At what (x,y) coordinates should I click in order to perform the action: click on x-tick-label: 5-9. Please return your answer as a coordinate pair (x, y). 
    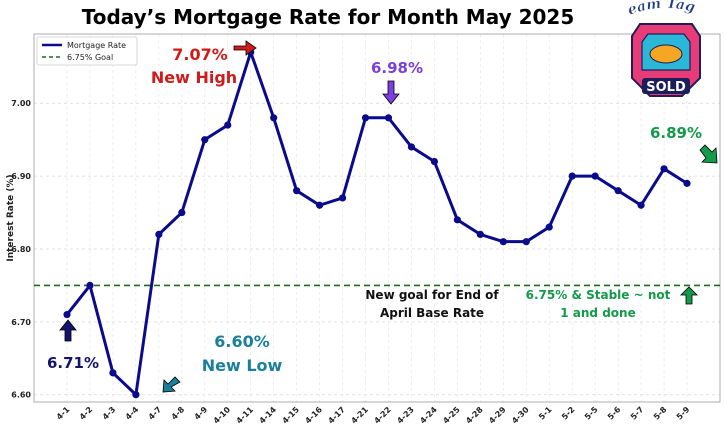
    Looking at the image, I should click on (683, 413).